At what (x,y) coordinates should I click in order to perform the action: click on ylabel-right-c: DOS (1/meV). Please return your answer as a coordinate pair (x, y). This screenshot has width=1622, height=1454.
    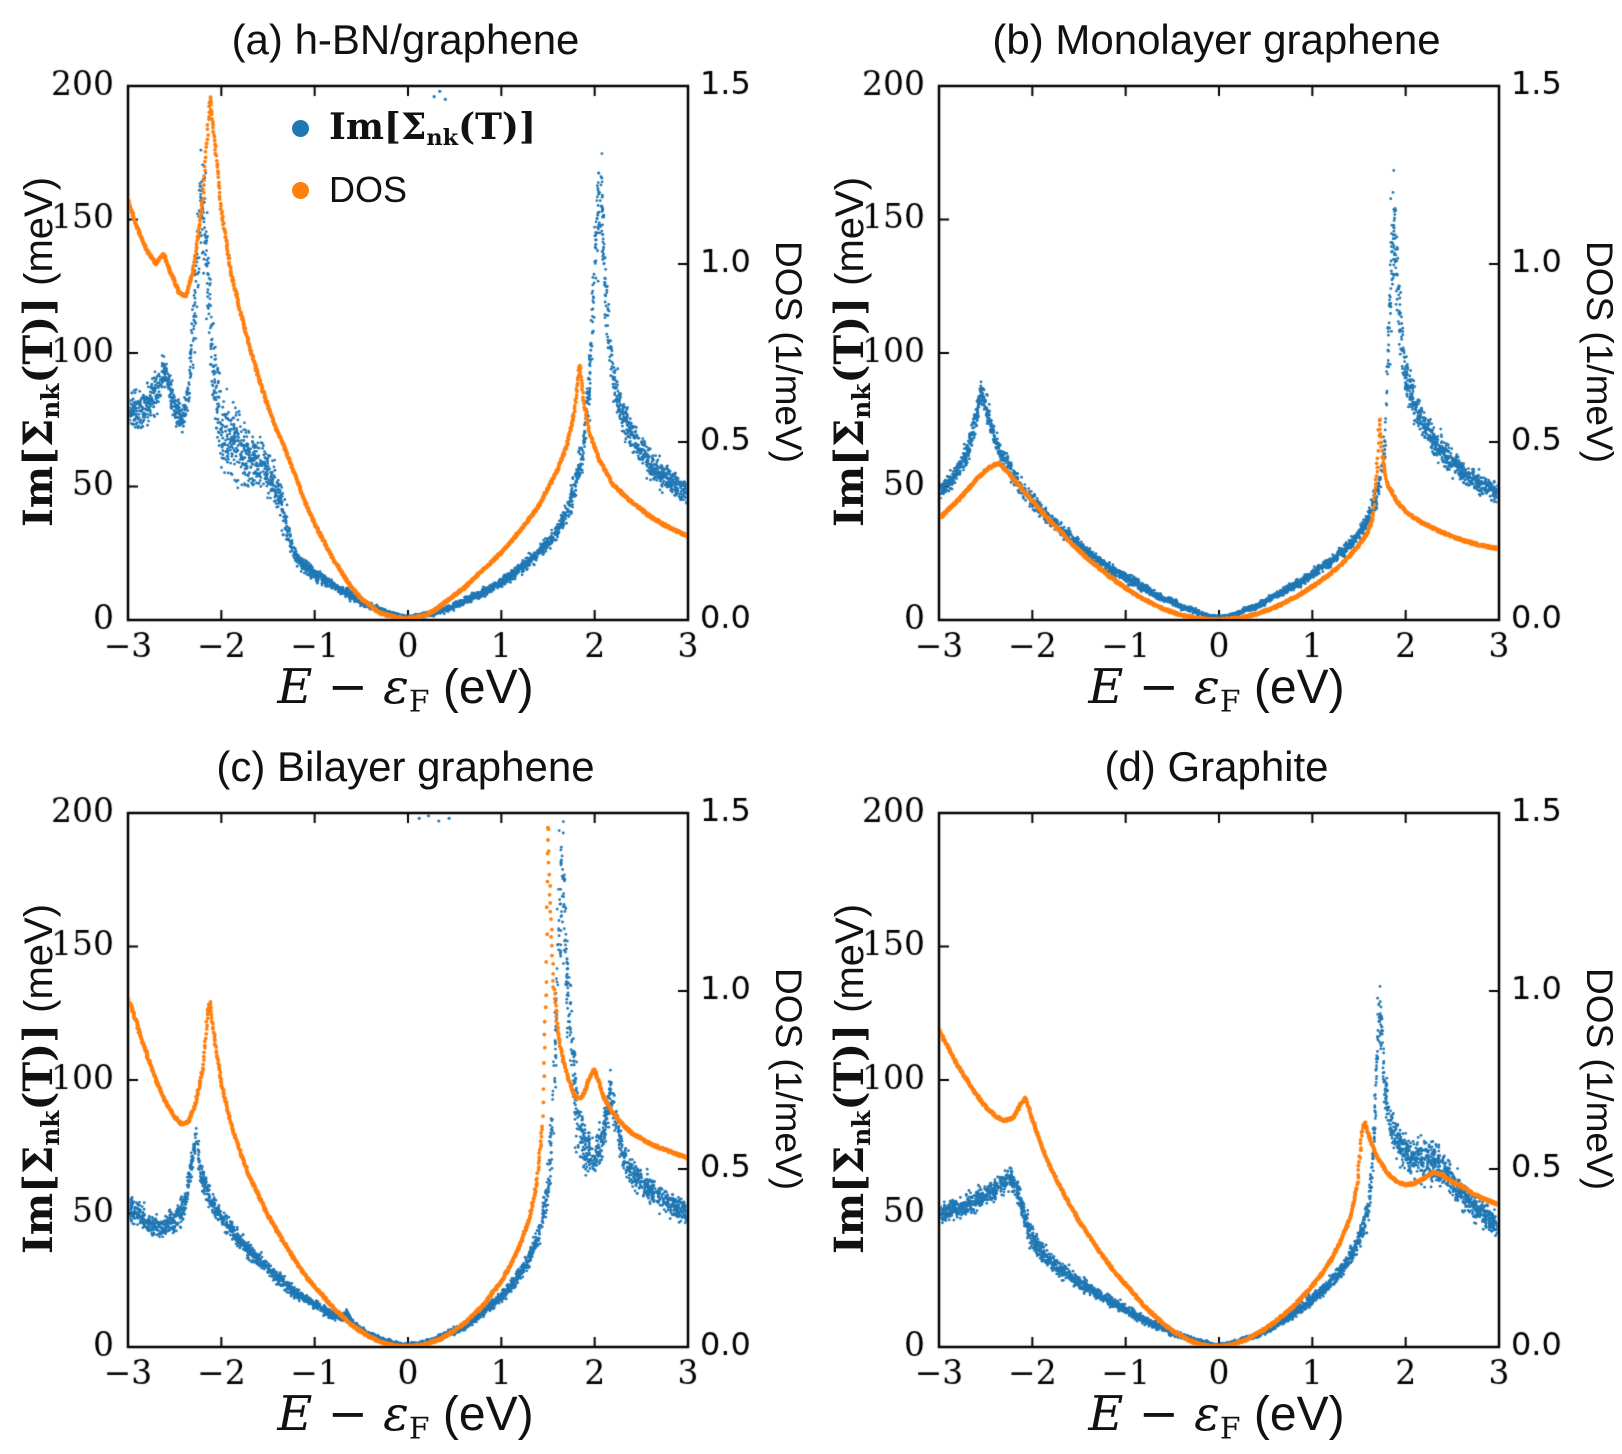
    Looking at the image, I should click on (788, 1079).